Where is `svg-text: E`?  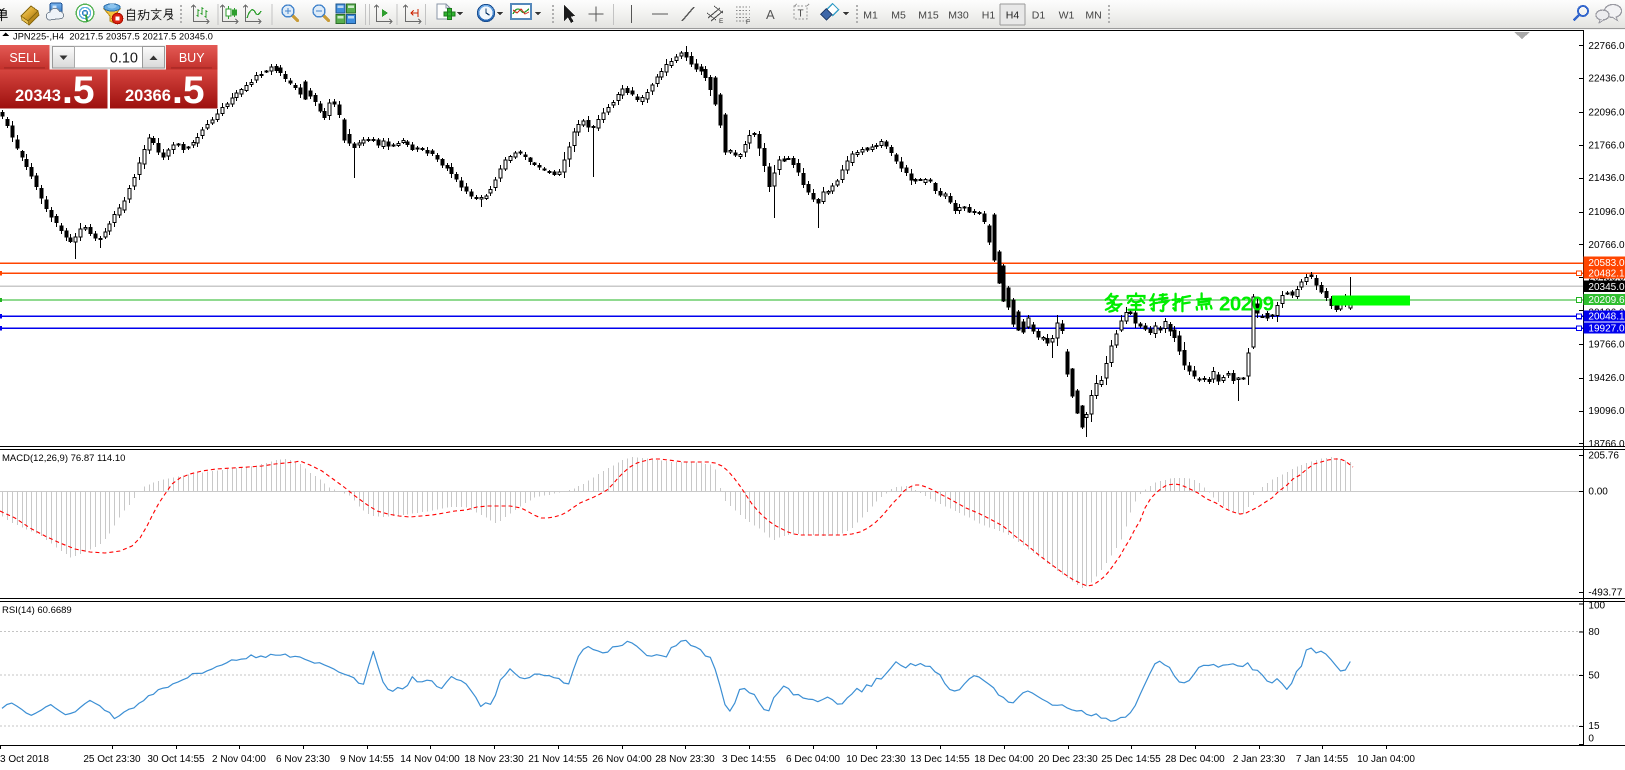 svg-text: E is located at coordinates (721, 21).